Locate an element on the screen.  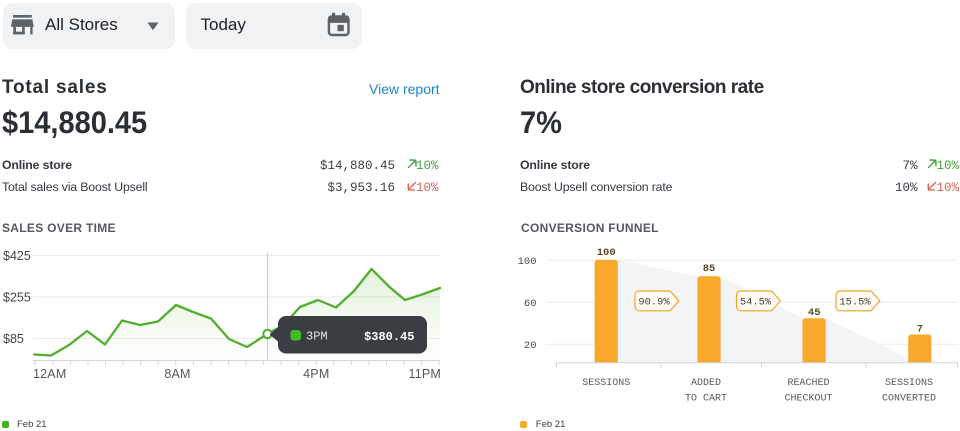
svg-text: 11PM is located at coordinates (424, 374).